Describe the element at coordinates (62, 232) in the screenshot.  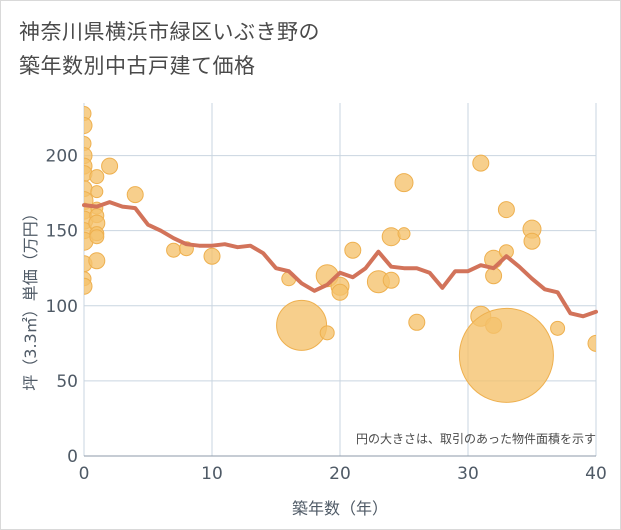
I see `y-tick-label: 150` at that location.